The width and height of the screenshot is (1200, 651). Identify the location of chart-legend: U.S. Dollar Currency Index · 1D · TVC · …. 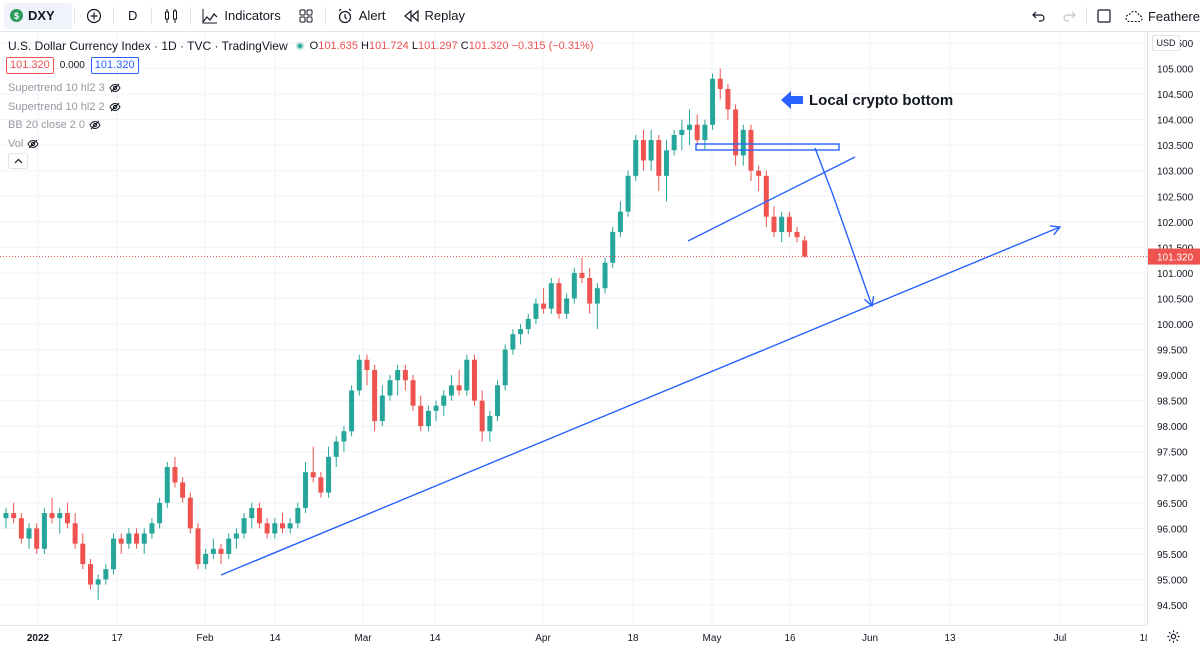
(301, 46).